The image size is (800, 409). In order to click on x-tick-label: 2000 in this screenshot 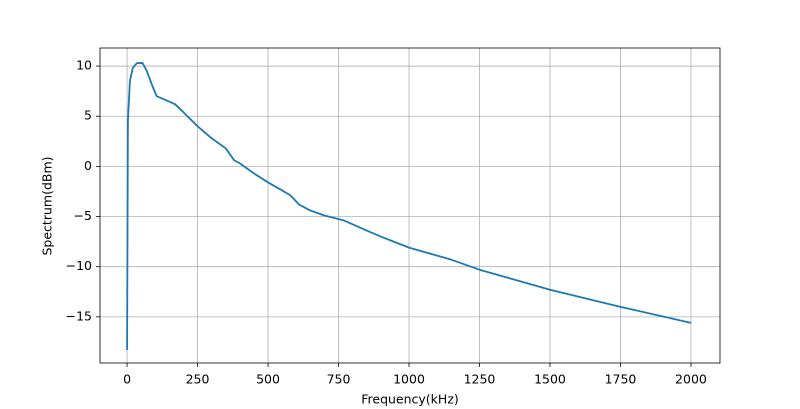, I will do `click(691, 379)`.